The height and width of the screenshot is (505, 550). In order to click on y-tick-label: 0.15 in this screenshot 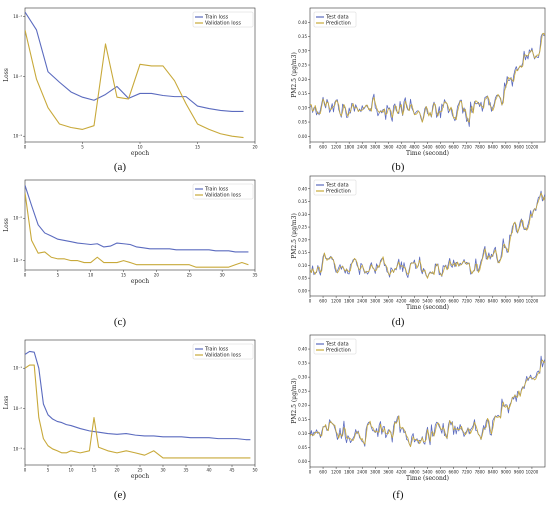, I will do `click(302, 93)`.